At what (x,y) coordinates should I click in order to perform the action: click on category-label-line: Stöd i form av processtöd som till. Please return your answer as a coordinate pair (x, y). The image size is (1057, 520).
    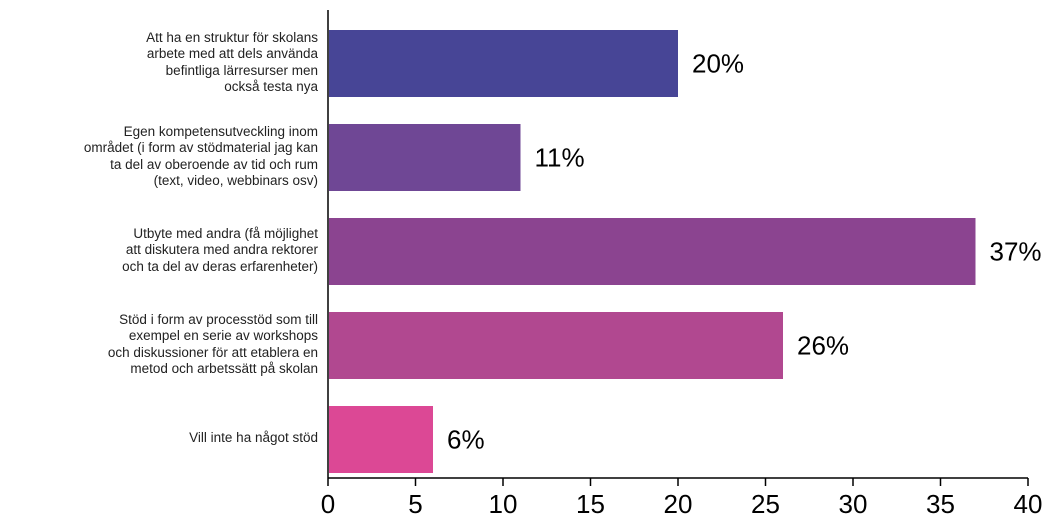
    Looking at the image, I should click on (218, 319).